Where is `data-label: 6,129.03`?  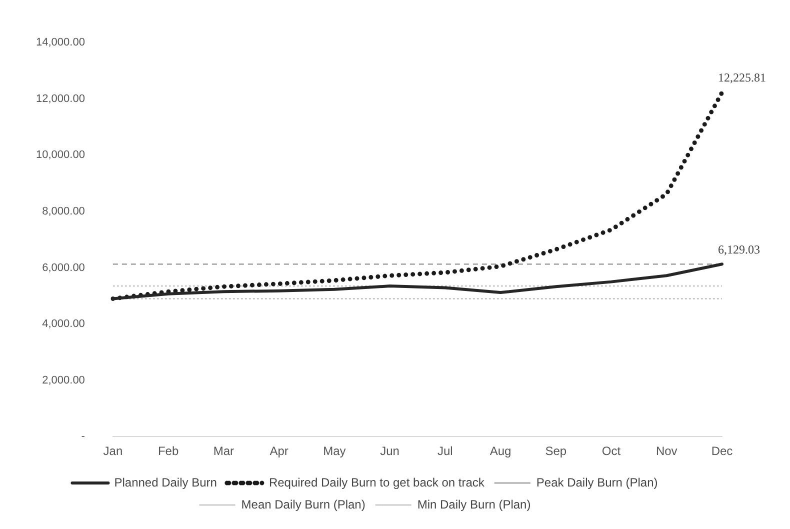
data-label: 6,129.03 is located at coordinates (739, 249).